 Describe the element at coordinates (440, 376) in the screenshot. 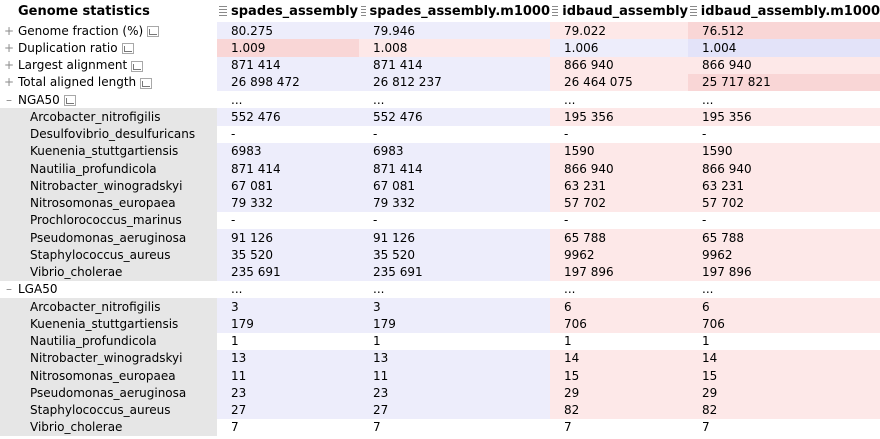

I see `table-row: Nitrosomonas_europaea 11 11 15 15` at that location.